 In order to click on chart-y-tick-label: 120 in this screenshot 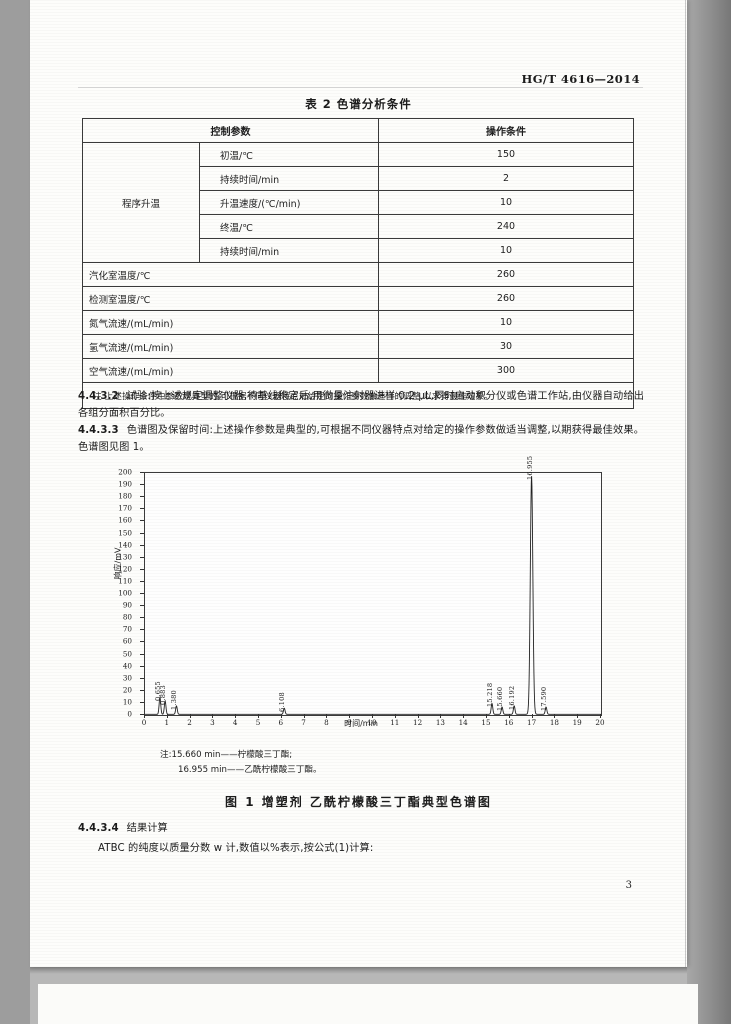, I will do `click(125, 569)`.